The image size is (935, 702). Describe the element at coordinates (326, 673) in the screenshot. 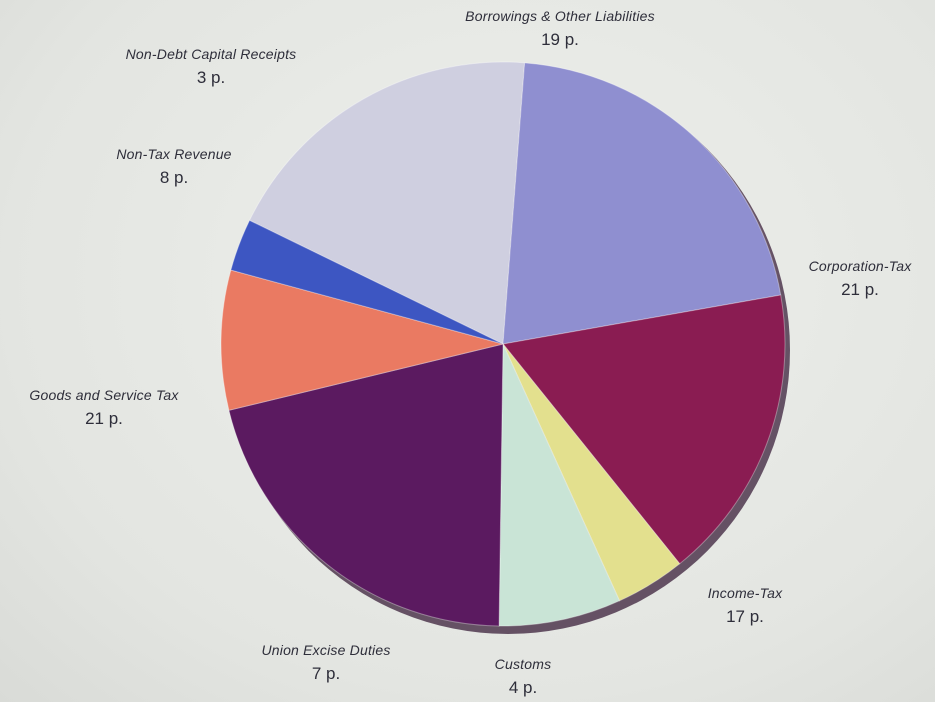

I see `slice-value: 7 p.` at that location.